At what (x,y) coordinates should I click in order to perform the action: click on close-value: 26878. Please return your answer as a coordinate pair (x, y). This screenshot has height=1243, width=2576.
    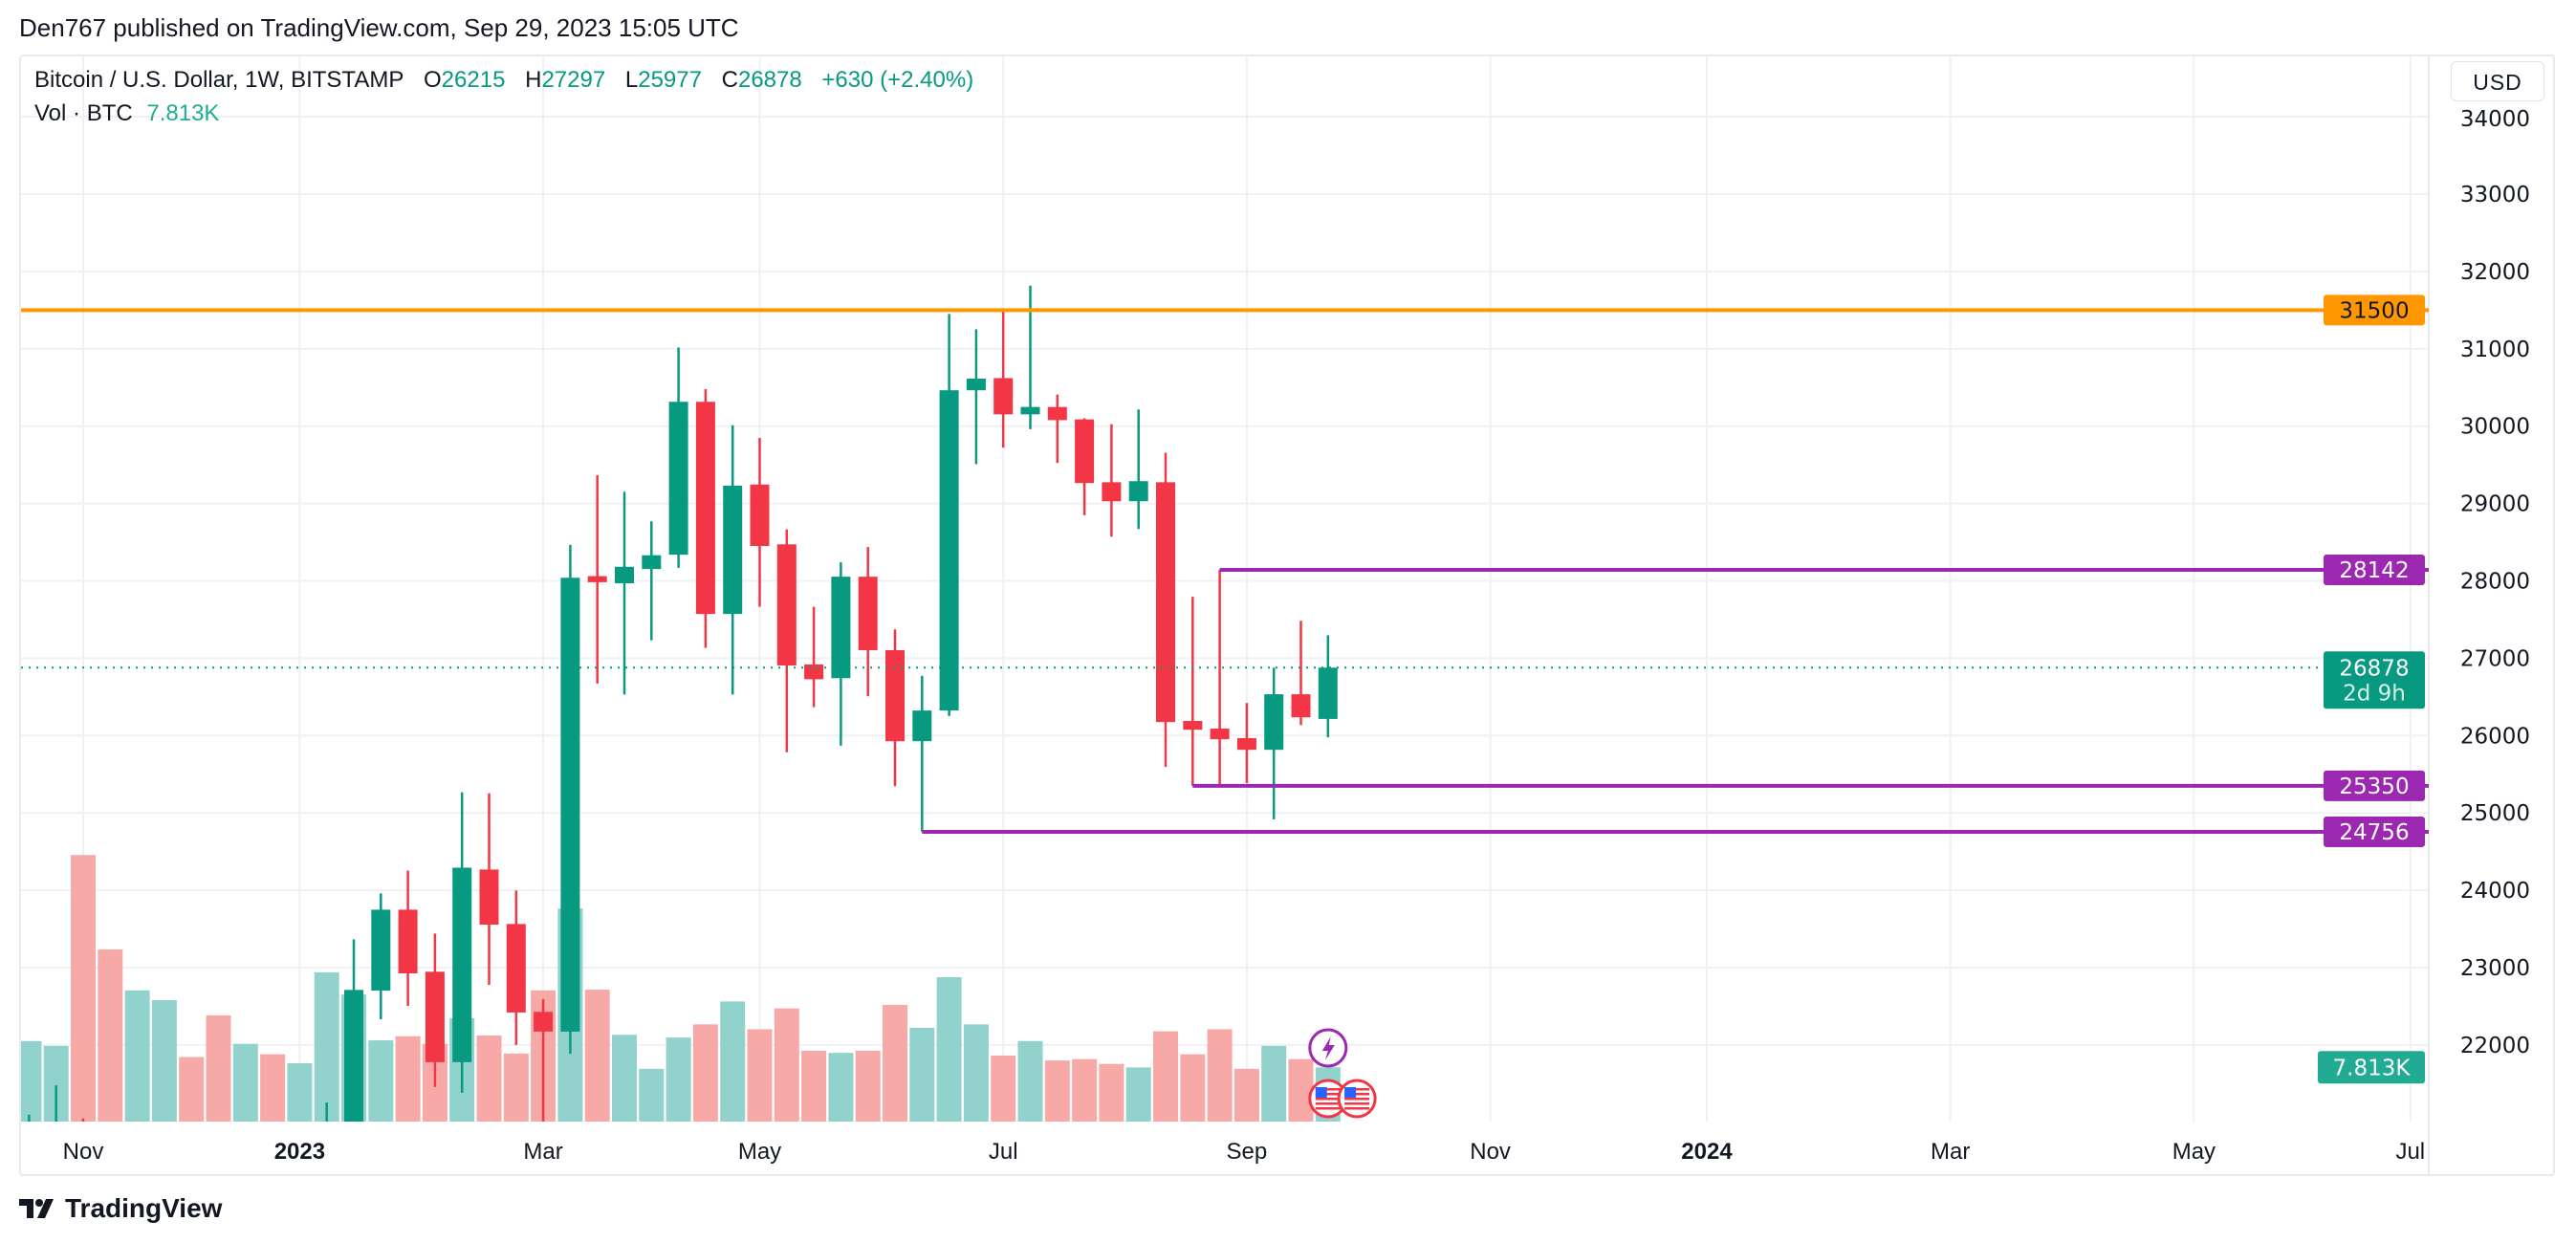
    Looking at the image, I should click on (769, 80).